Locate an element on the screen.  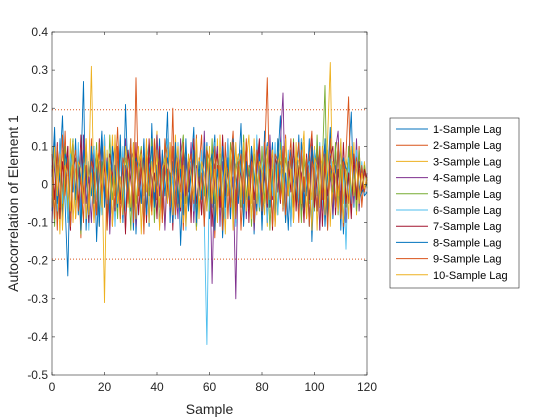
legend-label: 7-Sample Lag is located at coordinates (467, 227).